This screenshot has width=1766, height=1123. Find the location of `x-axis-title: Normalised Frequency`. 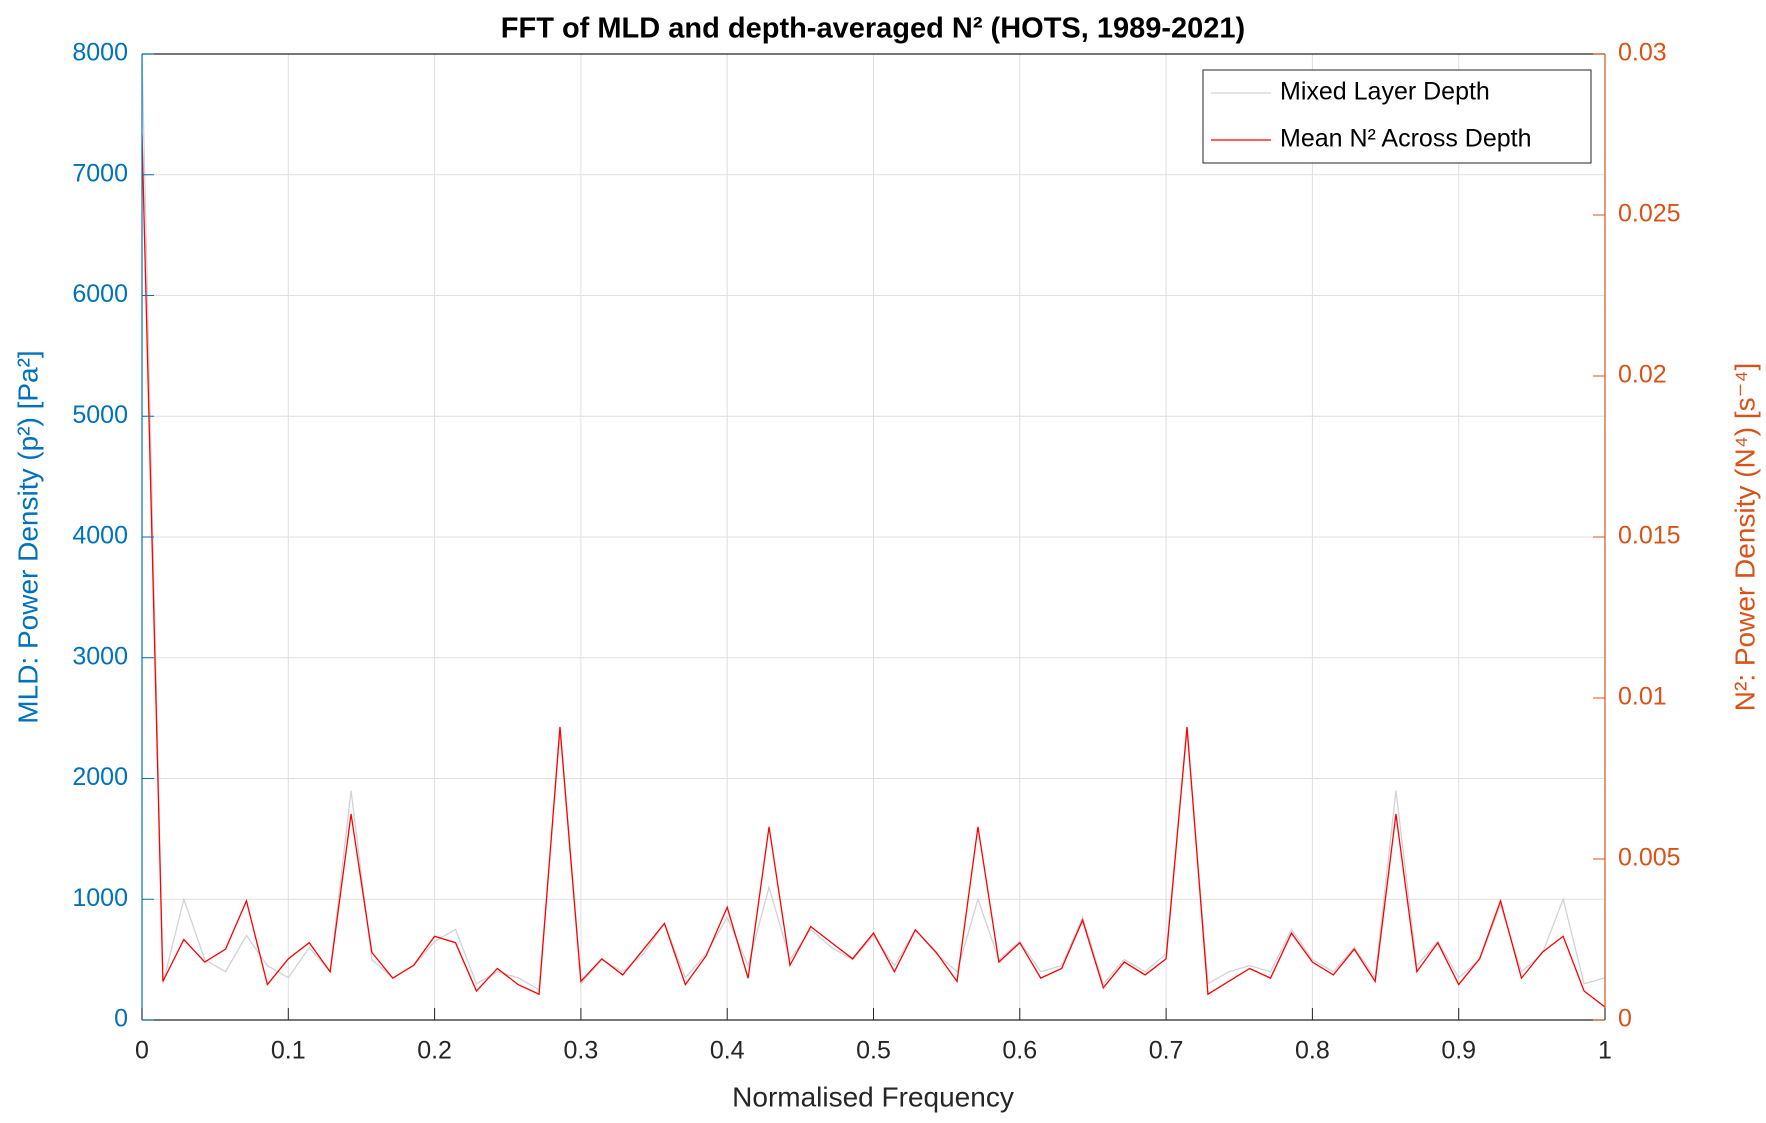

x-axis-title: Normalised Frequency is located at coordinates (873, 1096).